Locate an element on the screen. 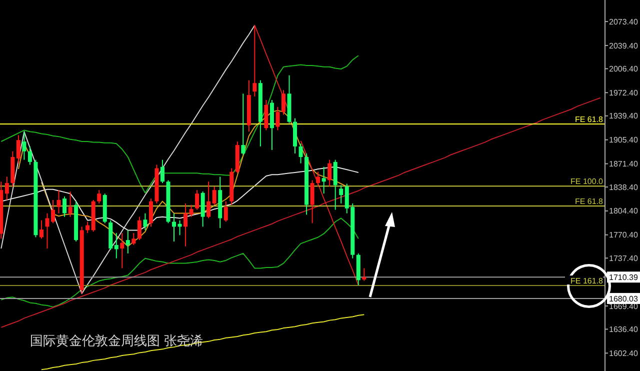 The height and width of the screenshot is (371, 640). ref-line-label: FE 161.8 is located at coordinates (587, 281).